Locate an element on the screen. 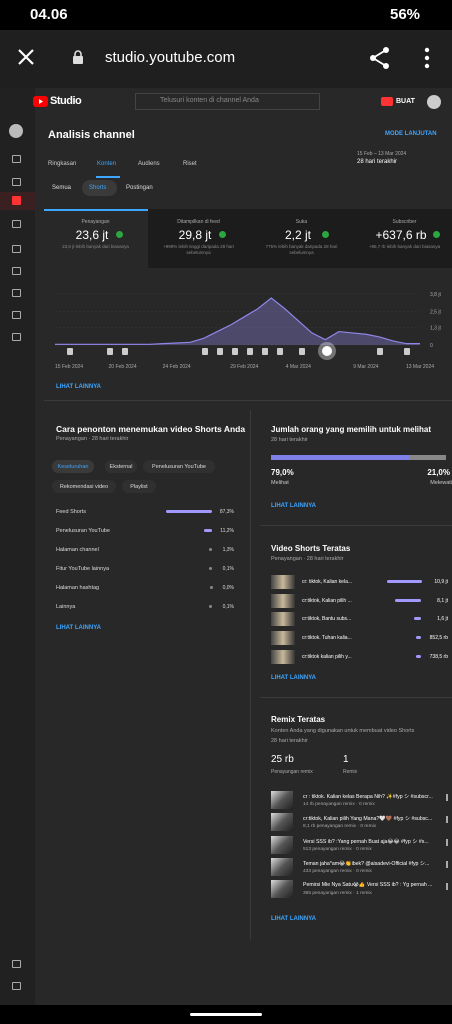 The image size is (452, 1024). create-icon is located at coordinates (387, 101).